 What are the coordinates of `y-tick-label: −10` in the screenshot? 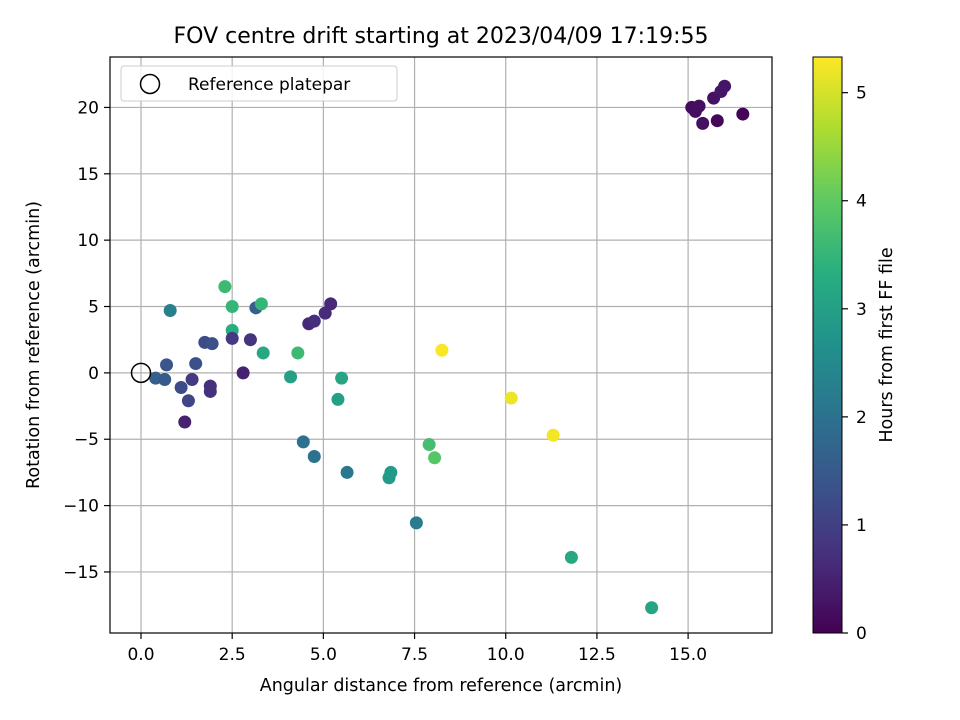 It's located at (81, 507).